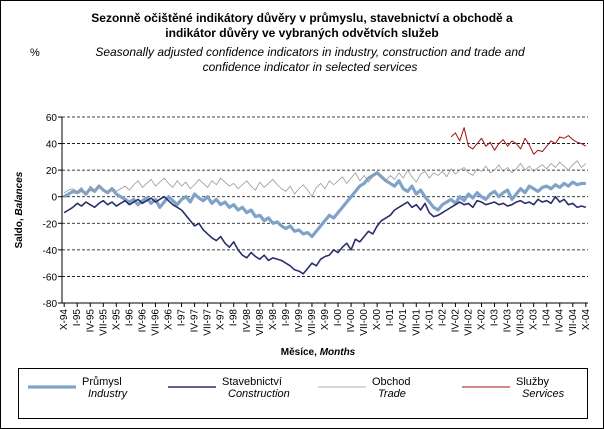 This screenshot has height=429, width=604. Describe the element at coordinates (52, 171) in the screenshot. I see `y-tick-label: 20` at that location.